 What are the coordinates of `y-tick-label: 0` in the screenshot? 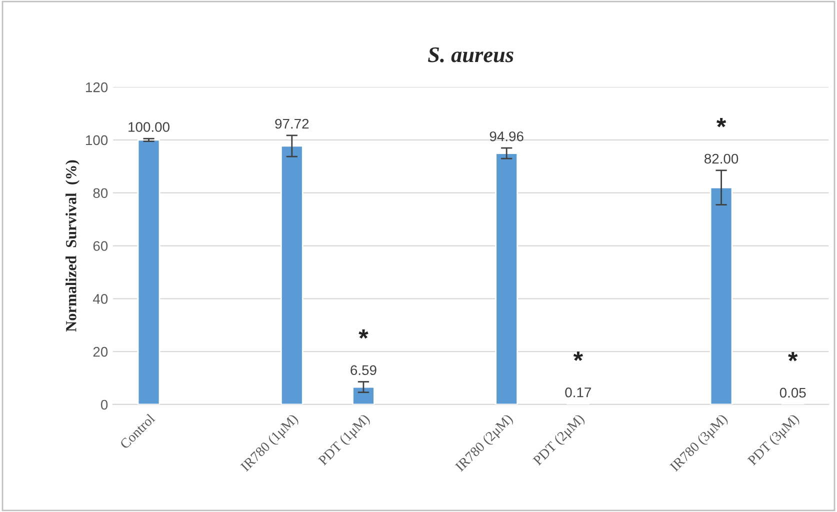 It's located at (104, 405).